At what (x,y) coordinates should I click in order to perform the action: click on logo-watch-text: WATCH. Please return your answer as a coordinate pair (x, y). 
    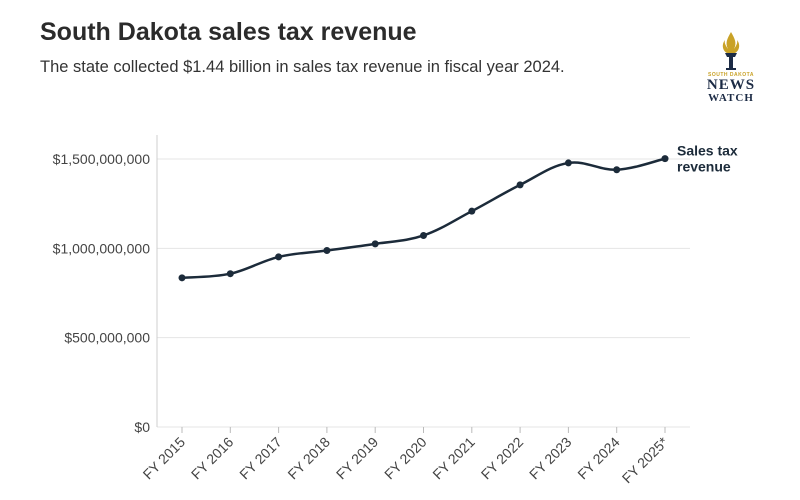
    Looking at the image, I should click on (731, 98).